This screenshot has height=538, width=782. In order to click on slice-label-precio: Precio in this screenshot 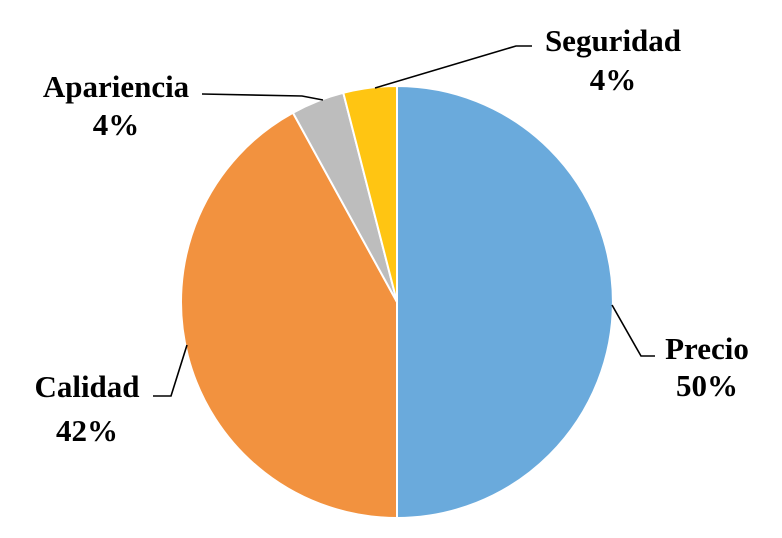, I will do `click(707, 348)`.